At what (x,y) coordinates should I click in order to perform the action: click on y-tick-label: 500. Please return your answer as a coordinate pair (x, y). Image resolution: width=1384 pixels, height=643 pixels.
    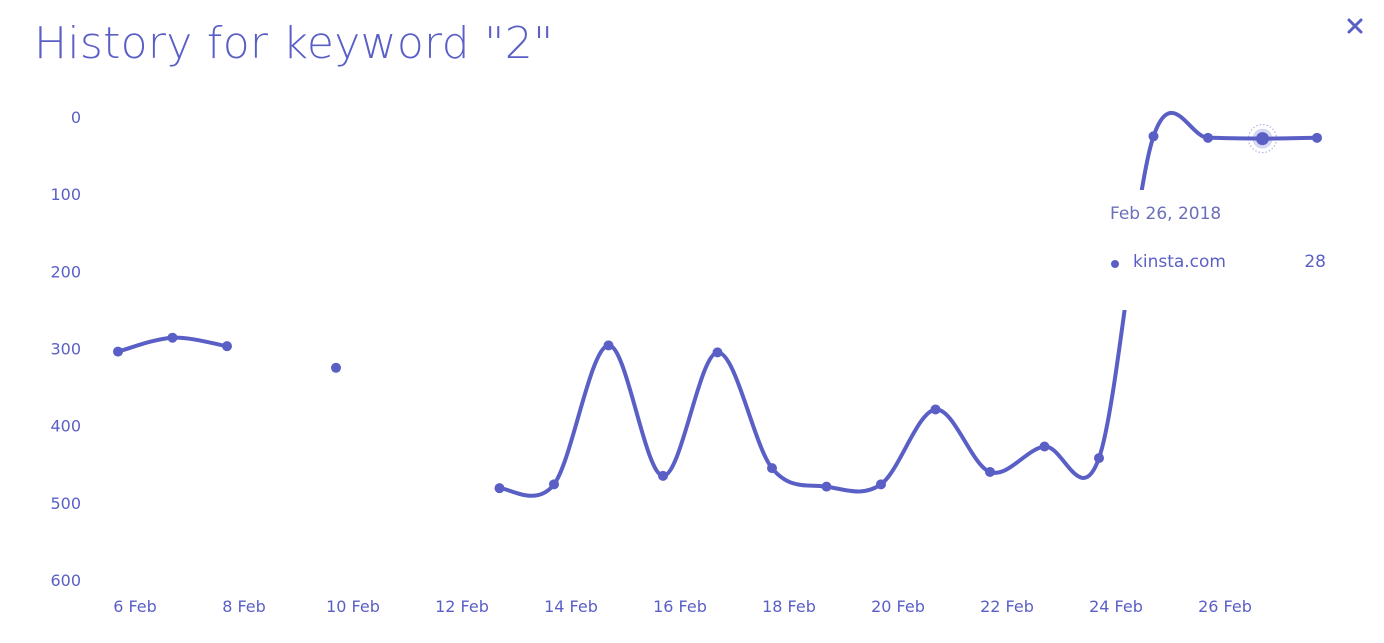
    Looking at the image, I should click on (65, 503).